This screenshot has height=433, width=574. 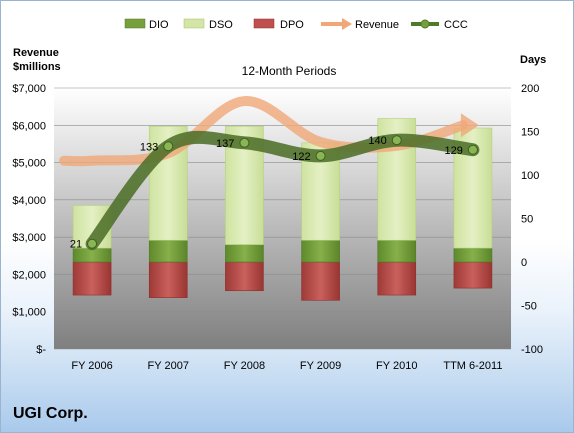 I want to click on left-axis-title-line1: Revenue, so click(x=36, y=53).